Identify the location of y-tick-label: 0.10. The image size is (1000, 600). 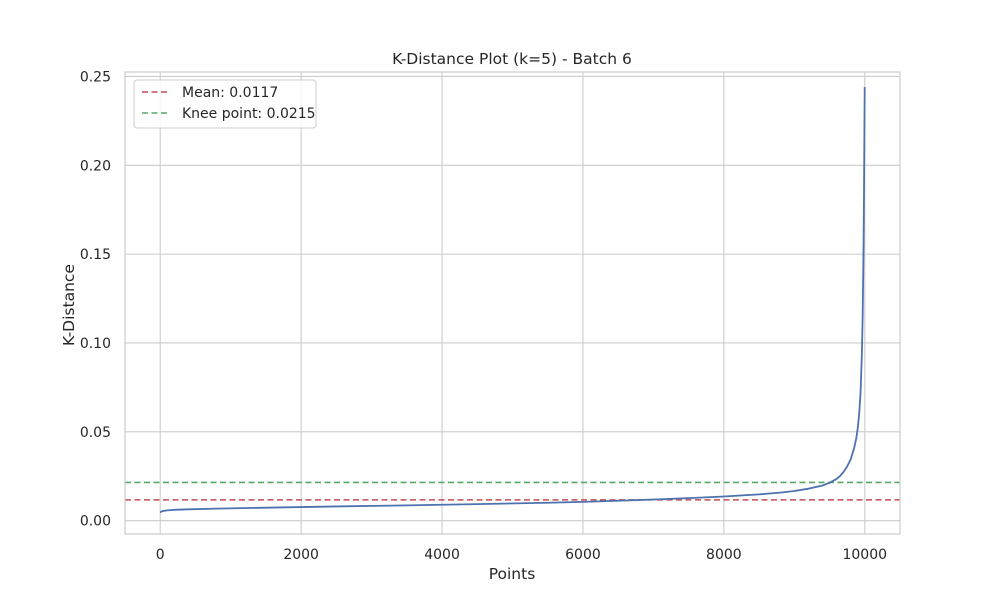
(95, 344).